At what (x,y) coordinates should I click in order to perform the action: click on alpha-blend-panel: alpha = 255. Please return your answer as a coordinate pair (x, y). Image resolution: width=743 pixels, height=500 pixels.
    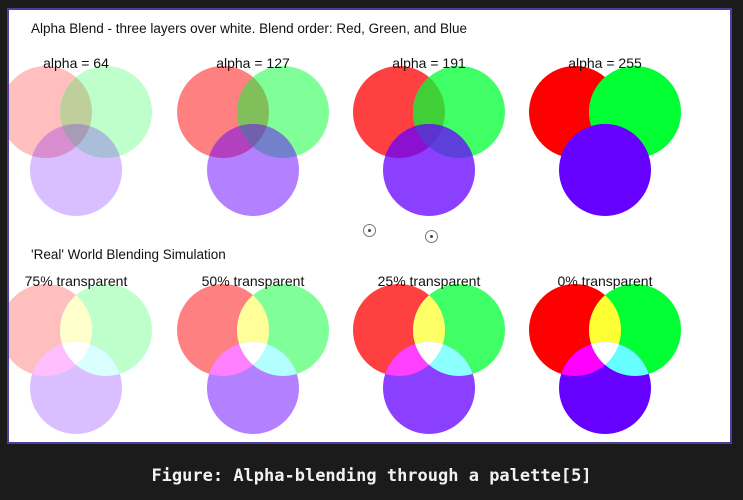
    Looking at the image, I should click on (605, 135).